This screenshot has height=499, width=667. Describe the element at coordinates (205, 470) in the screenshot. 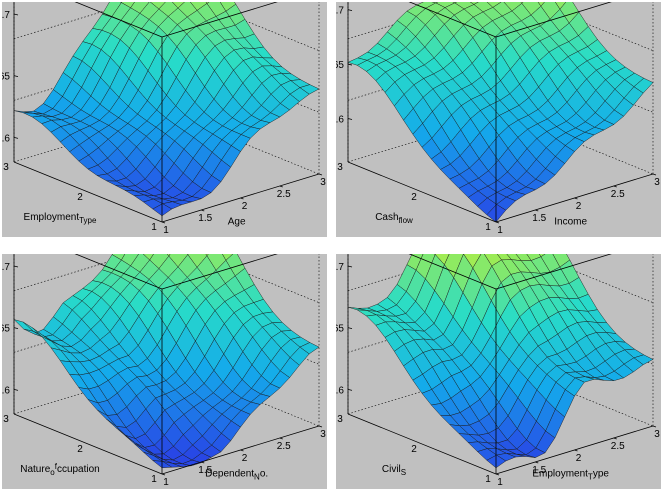

I see `plot3-x-tick-label: 1.5` at that location.